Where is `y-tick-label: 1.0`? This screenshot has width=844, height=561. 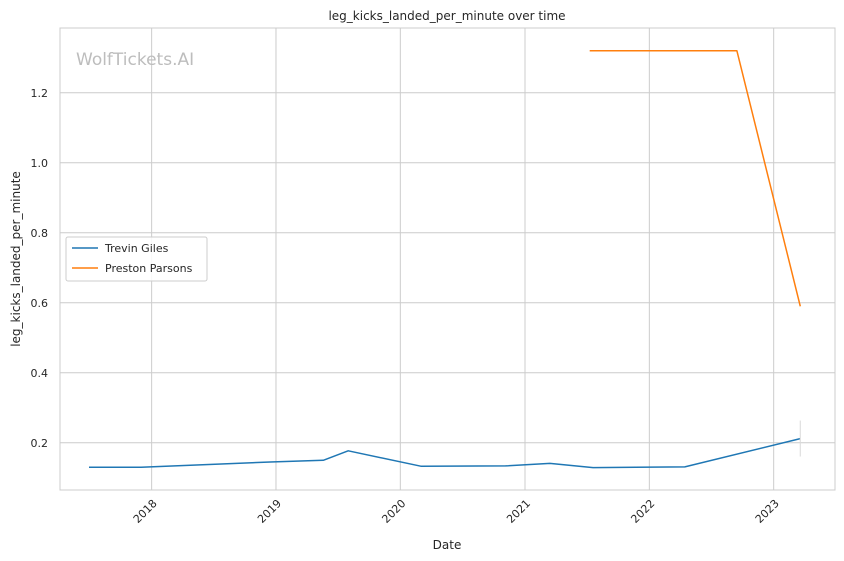
y-tick-label: 1.0 is located at coordinates (40, 163).